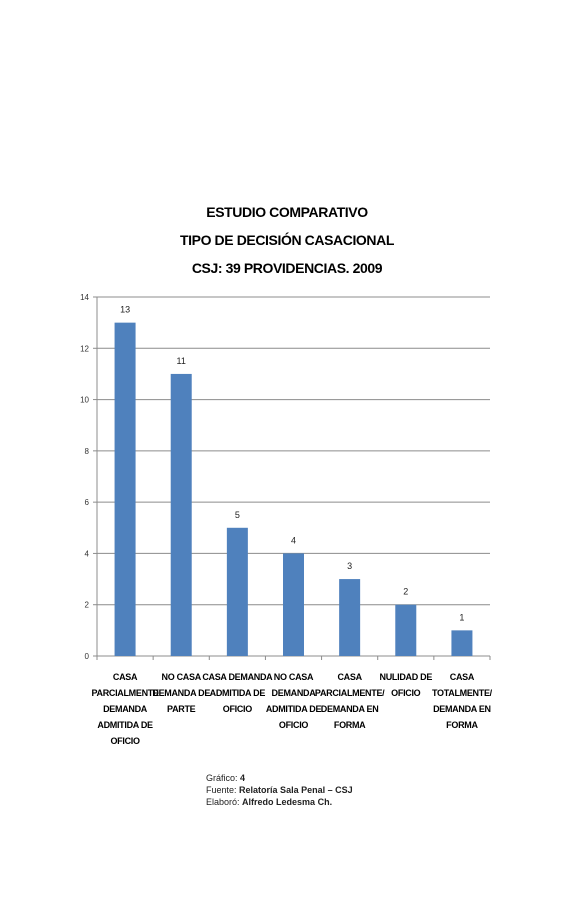  Describe the element at coordinates (223, 802) in the screenshot. I see `footer-elaboro-label: Elaboró:` at that location.